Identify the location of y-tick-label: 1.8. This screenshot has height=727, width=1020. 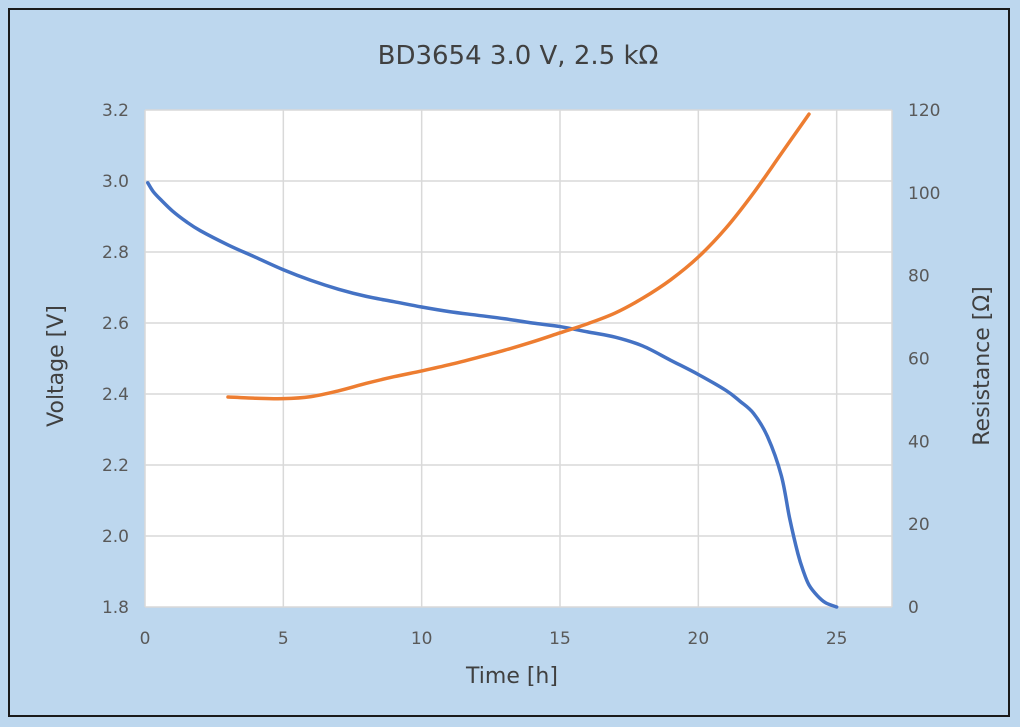
(115, 608).